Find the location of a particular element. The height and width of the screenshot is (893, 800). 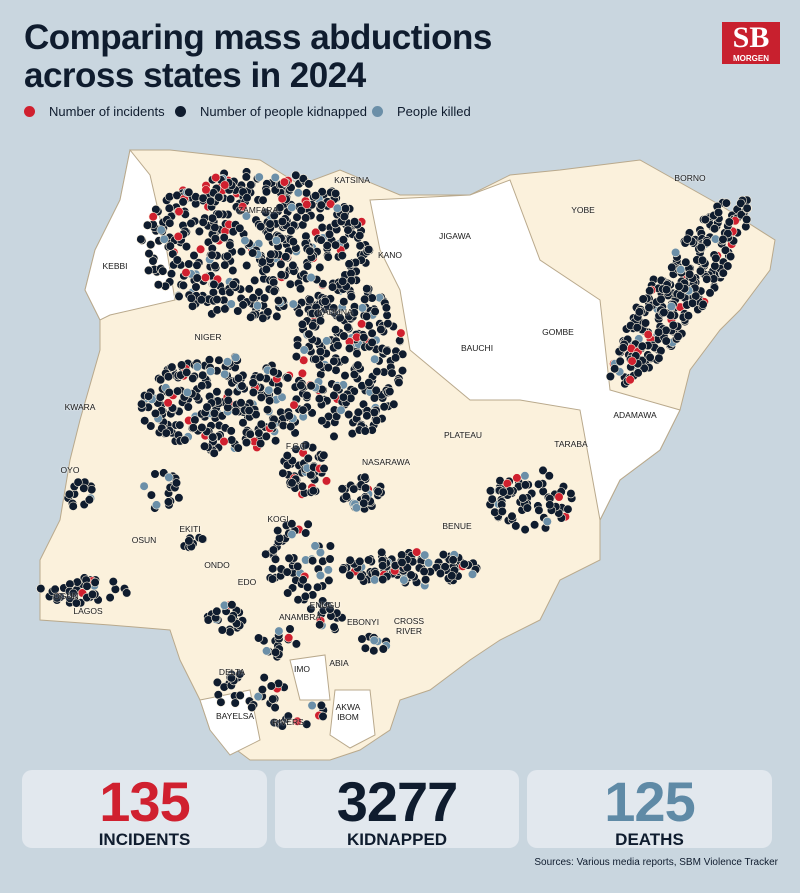

state-label: CROSS RIVER is located at coordinates (409, 626).